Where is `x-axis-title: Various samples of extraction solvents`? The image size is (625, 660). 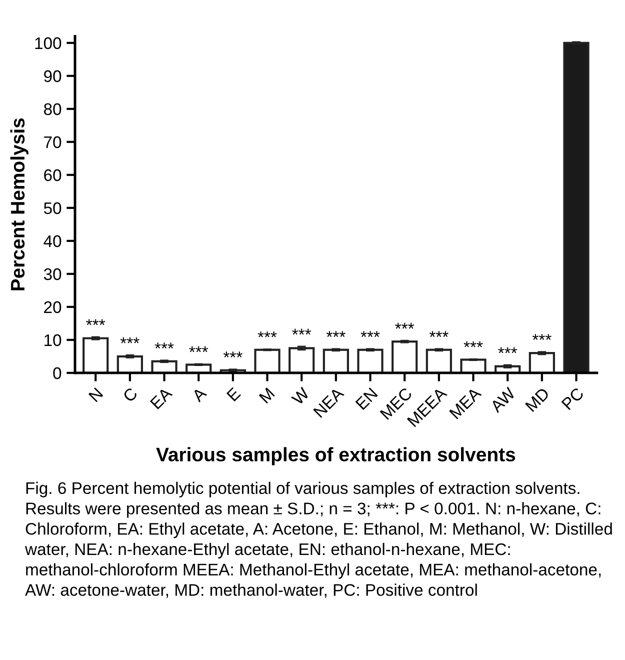
x-axis-title: Various samples of extraction solvents is located at coordinates (336, 456).